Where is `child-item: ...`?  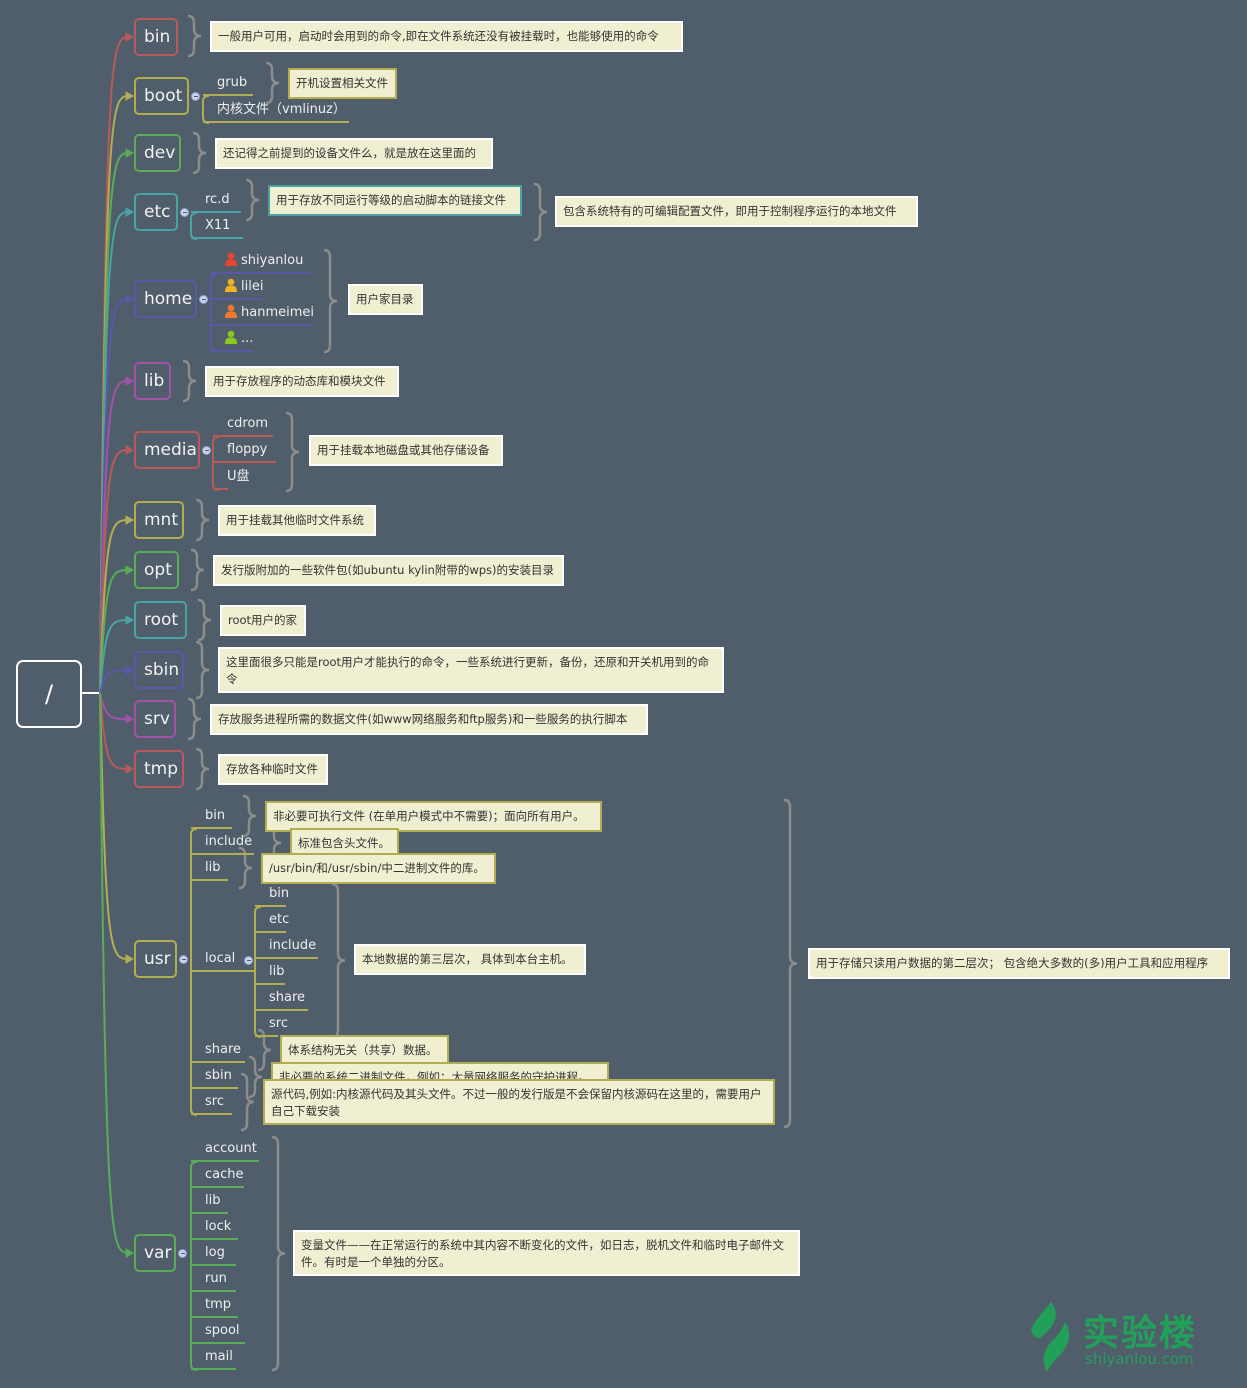 child-item: ... is located at coordinates (232, 340).